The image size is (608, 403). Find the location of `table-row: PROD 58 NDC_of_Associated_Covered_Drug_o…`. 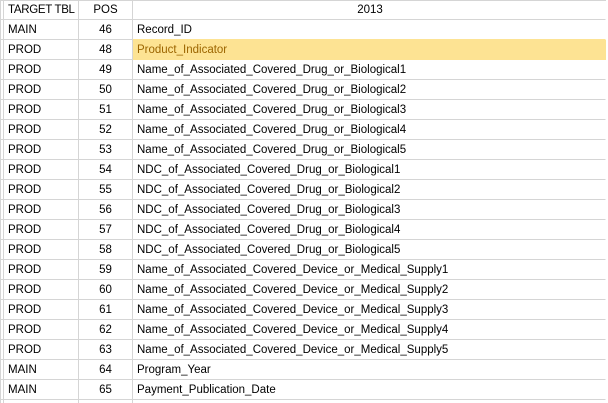

table-row: PROD 58 NDC_of_Associated_Covered_Drug_o… is located at coordinates (303, 250).